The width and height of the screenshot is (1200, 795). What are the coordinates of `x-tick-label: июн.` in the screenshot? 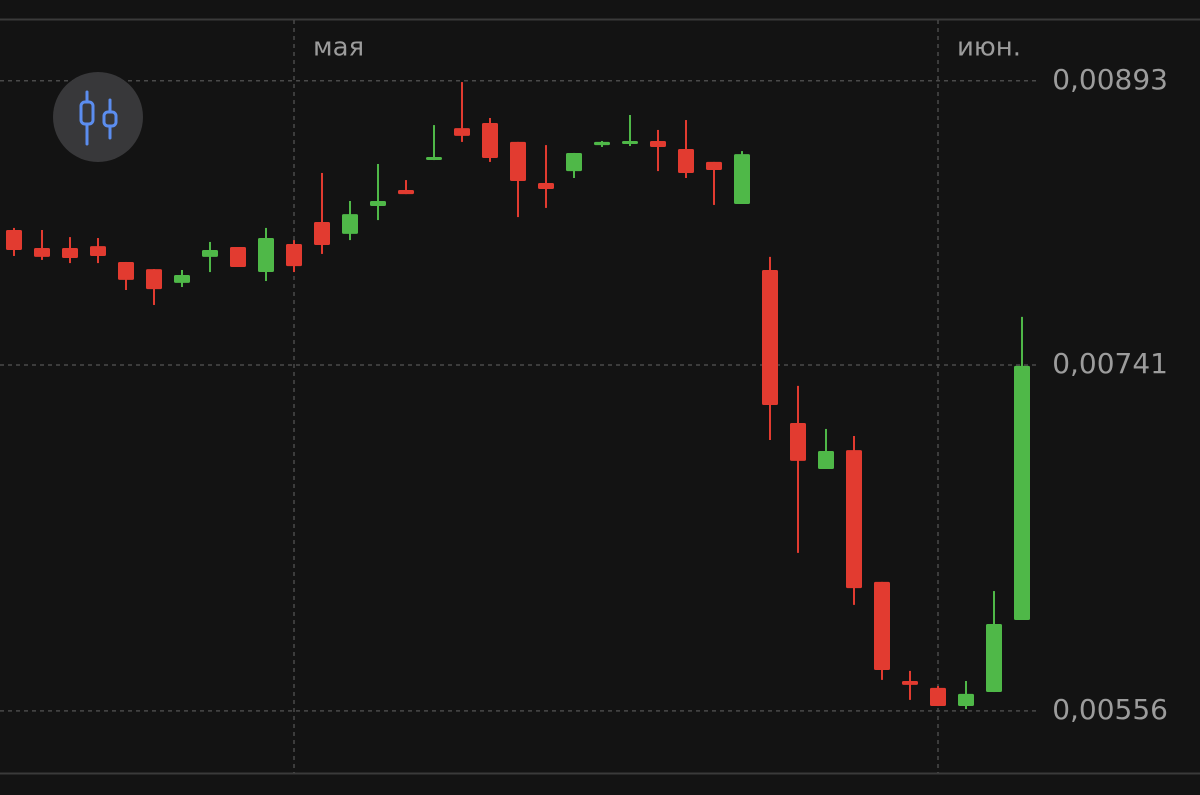 It's located at (989, 48).